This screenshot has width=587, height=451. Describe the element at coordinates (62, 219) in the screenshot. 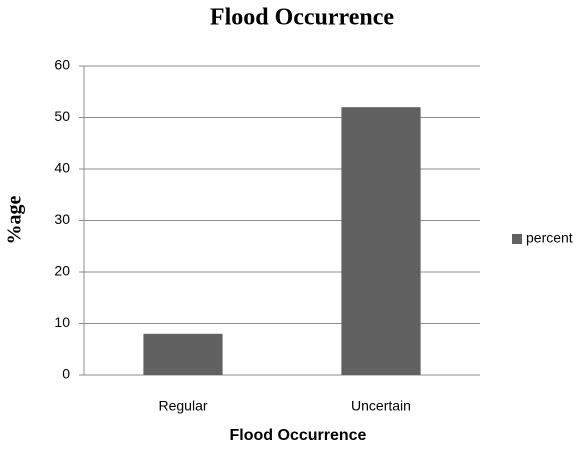

I see `y-tick-label: 30` at that location.